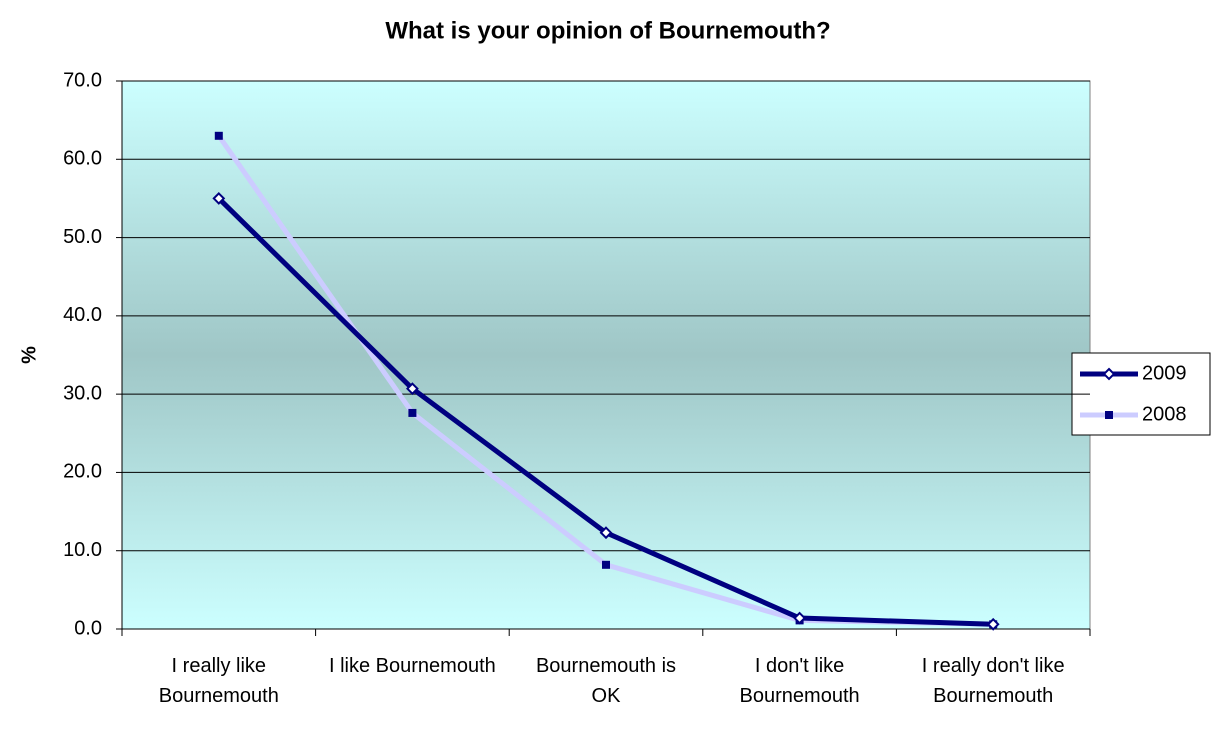 This screenshot has width=1216, height=747. I want to click on legend, so click(1141, 394).